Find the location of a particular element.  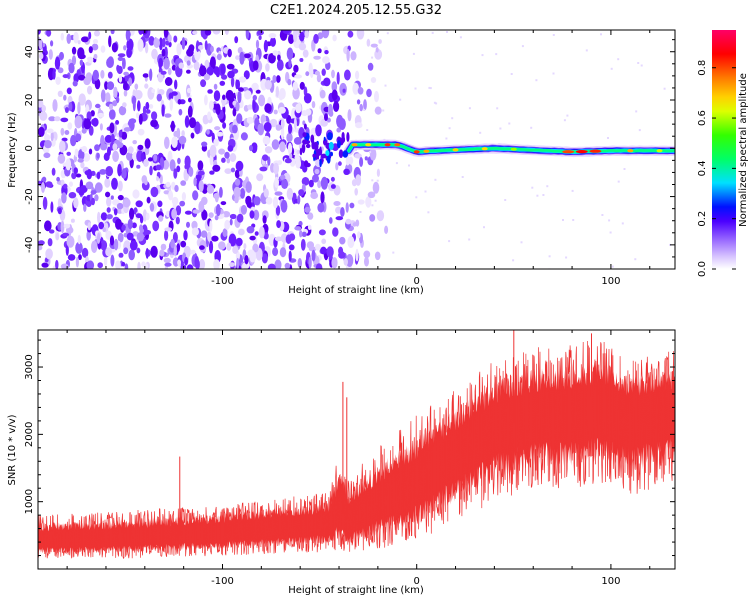

onset-peak is located at coordinates (327, 153).